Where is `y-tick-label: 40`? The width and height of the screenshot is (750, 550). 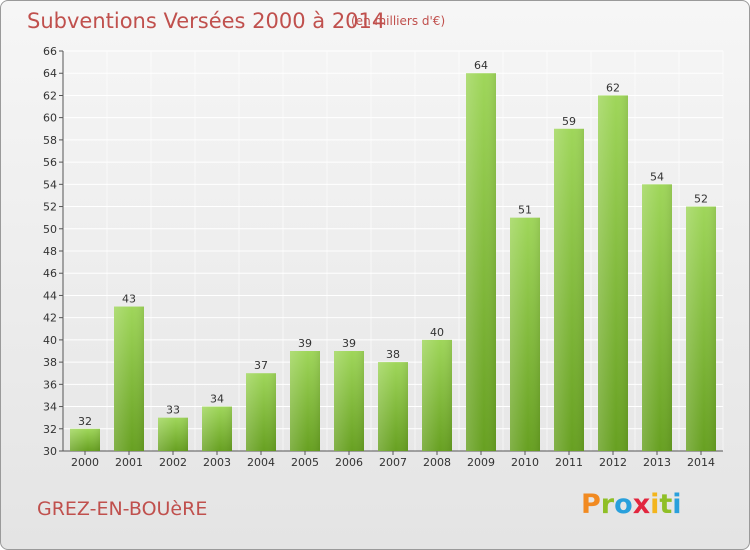 y-tick-label: 40 is located at coordinates (50, 340).